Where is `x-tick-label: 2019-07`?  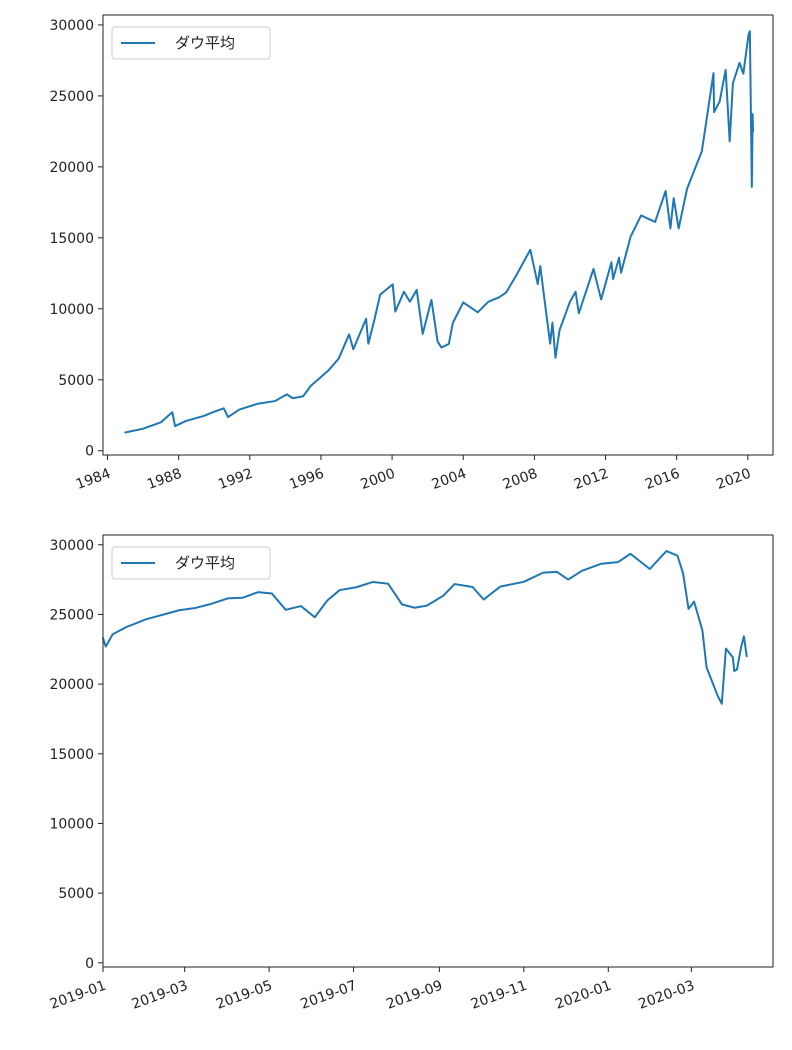
x-tick-label: 2019-07 is located at coordinates (328, 995).